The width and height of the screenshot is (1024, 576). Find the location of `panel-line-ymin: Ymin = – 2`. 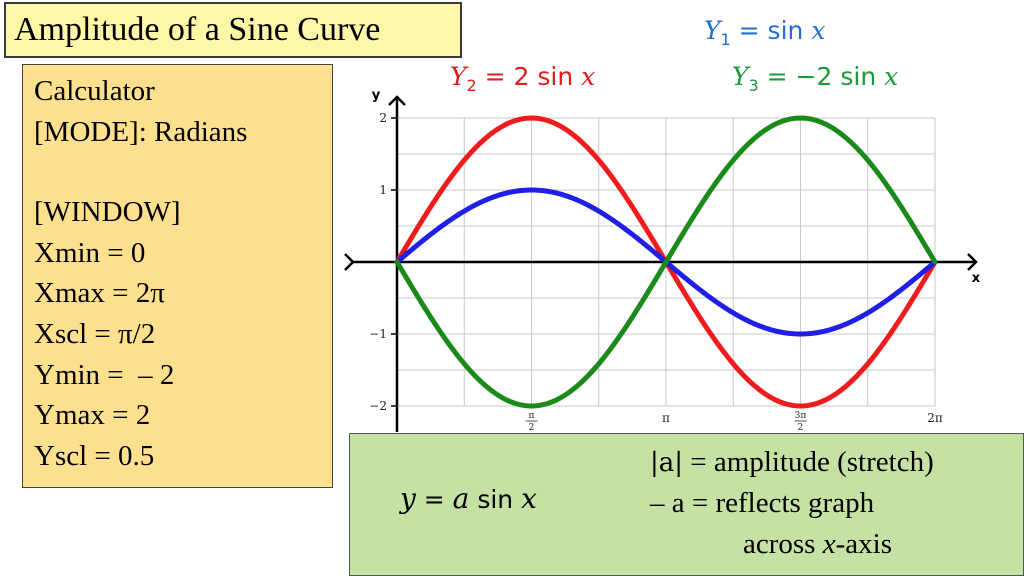

panel-line-ymin: Ymin = – 2 is located at coordinates (104, 374).